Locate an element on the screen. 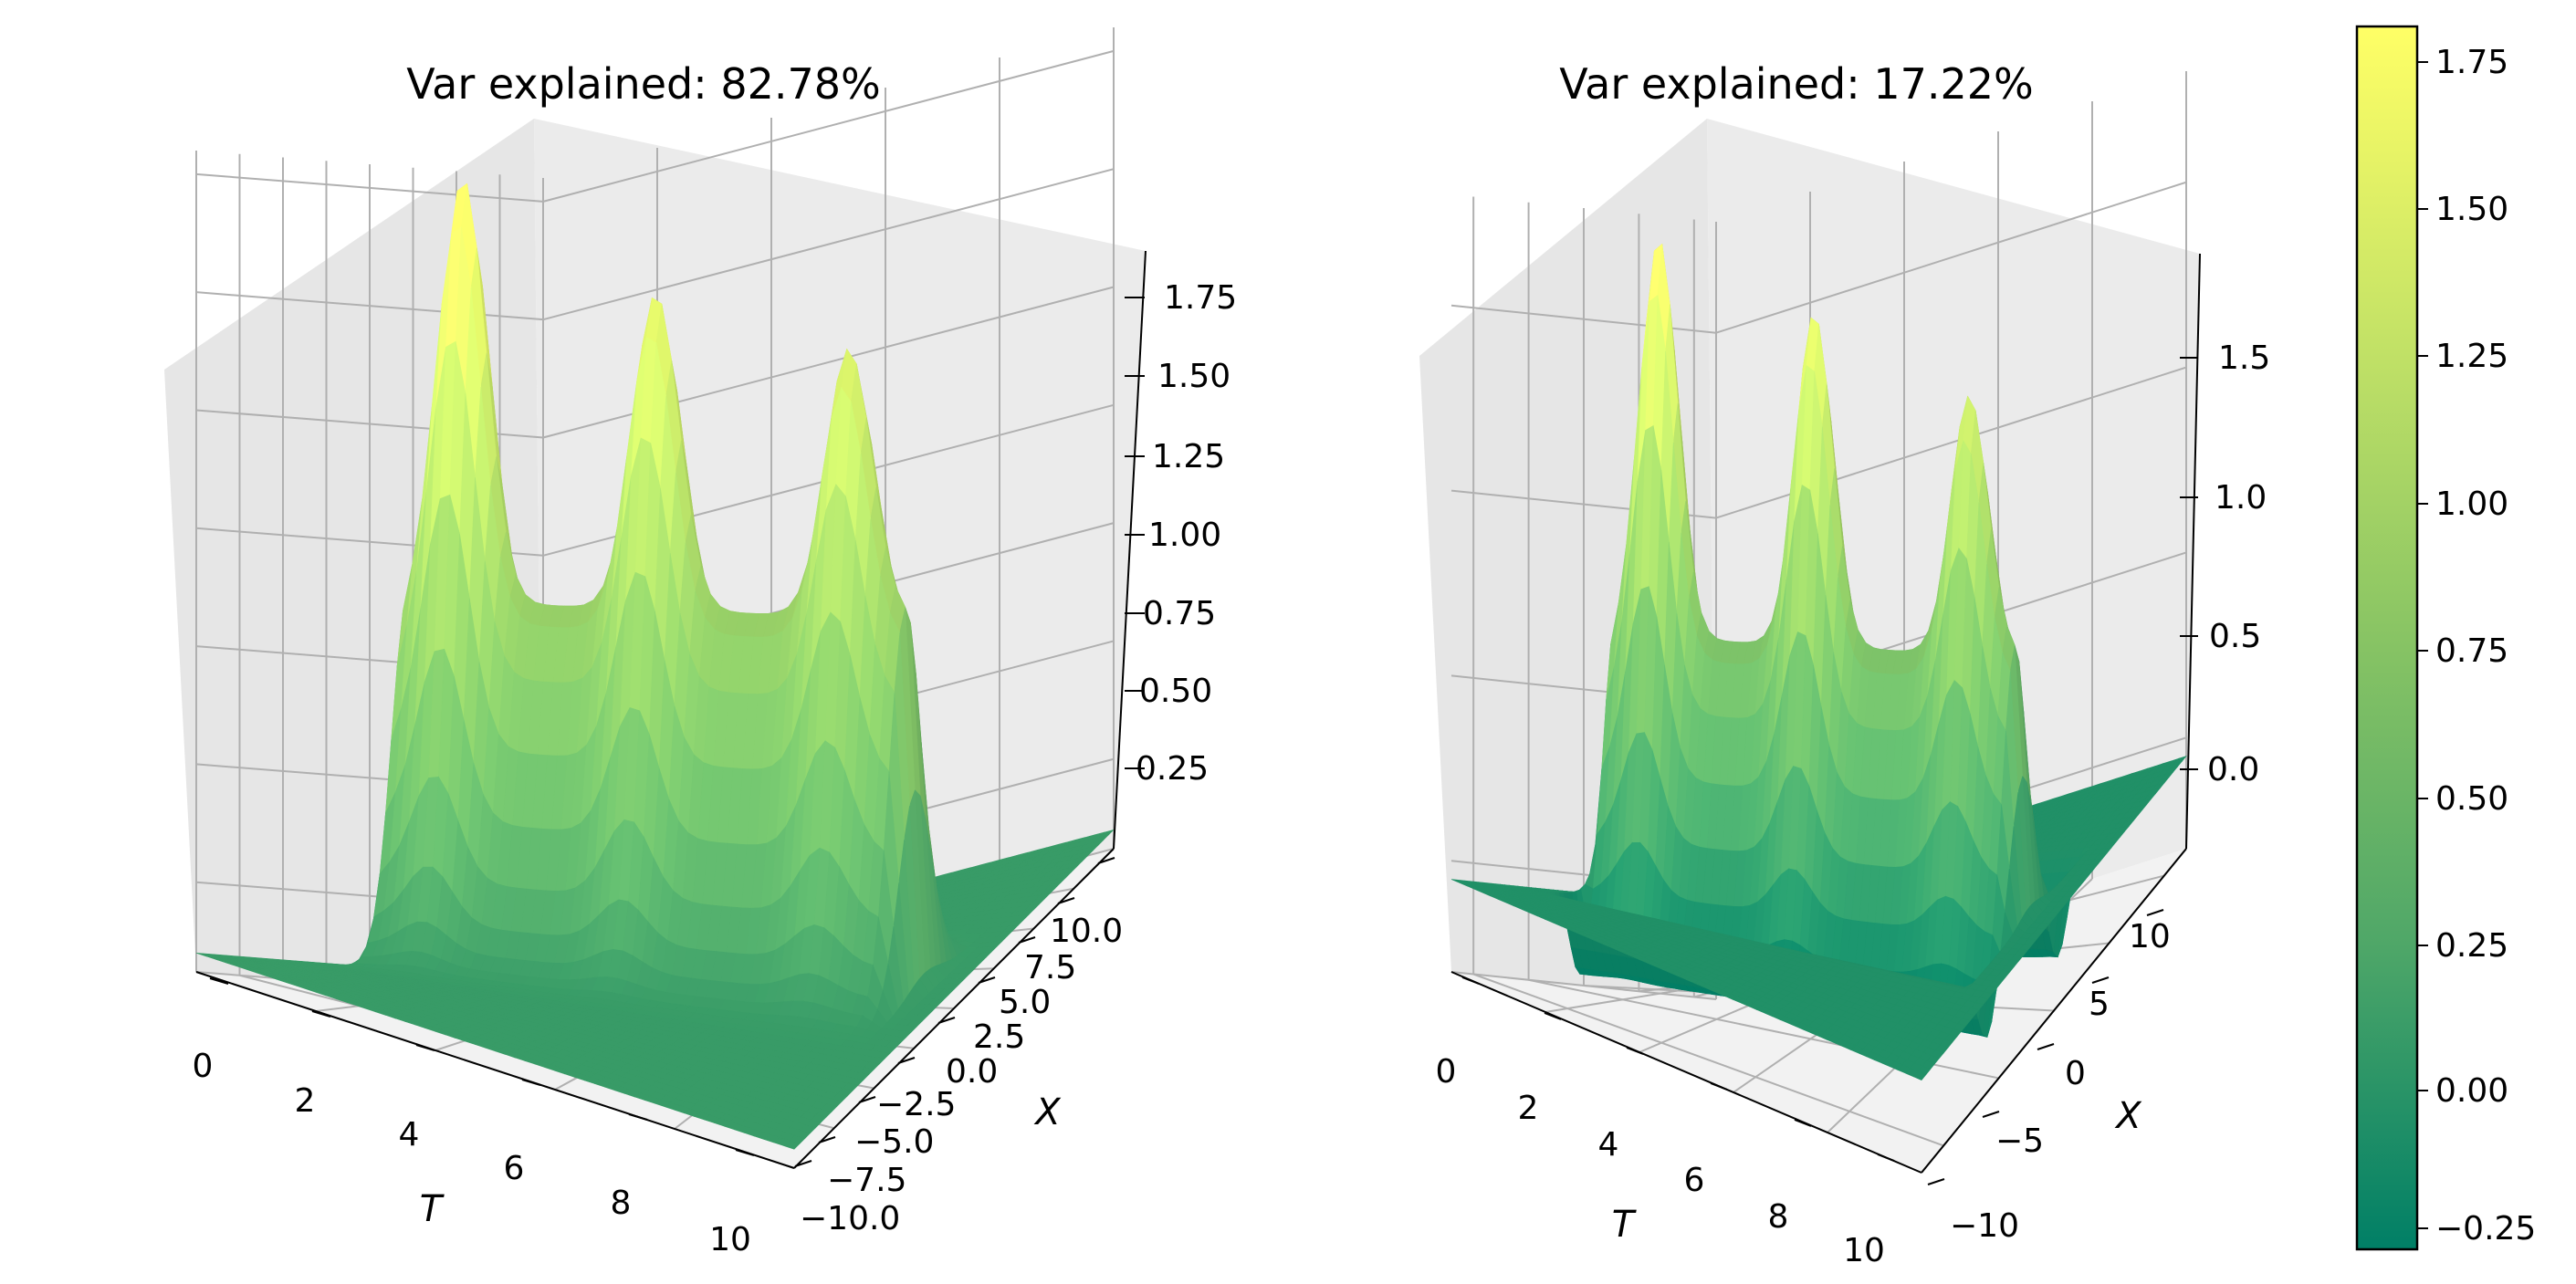 This screenshot has height=1284, width=2576. left-x-tick-label: −10.0 is located at coordinates (850, 1218).